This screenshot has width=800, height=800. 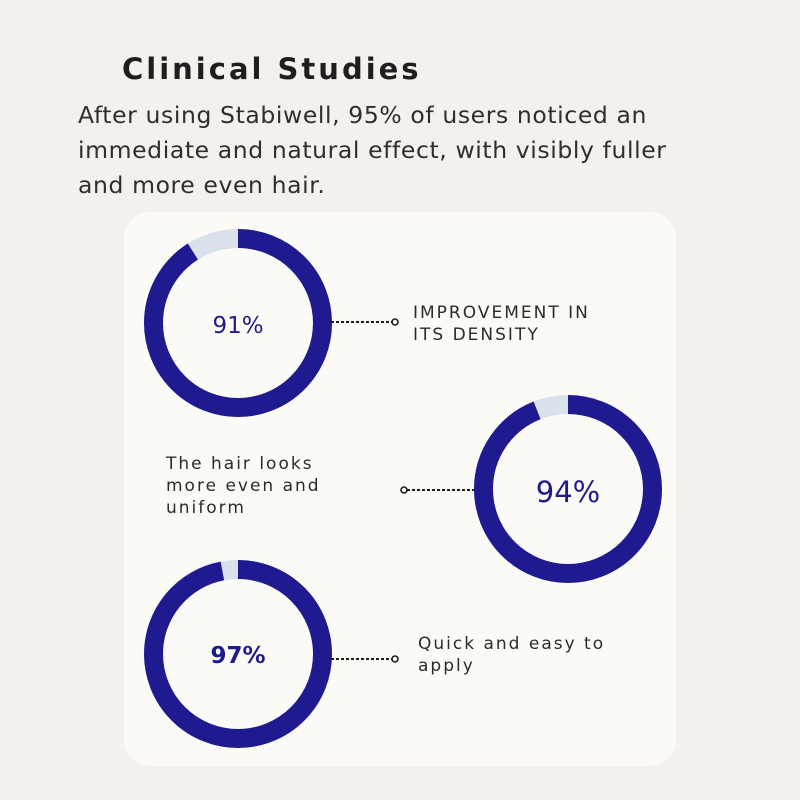 What do you see at coordinates (272, 69) in the screenshot?
I see `page-title: Clinical Studies` at bounding box center [272, 69].